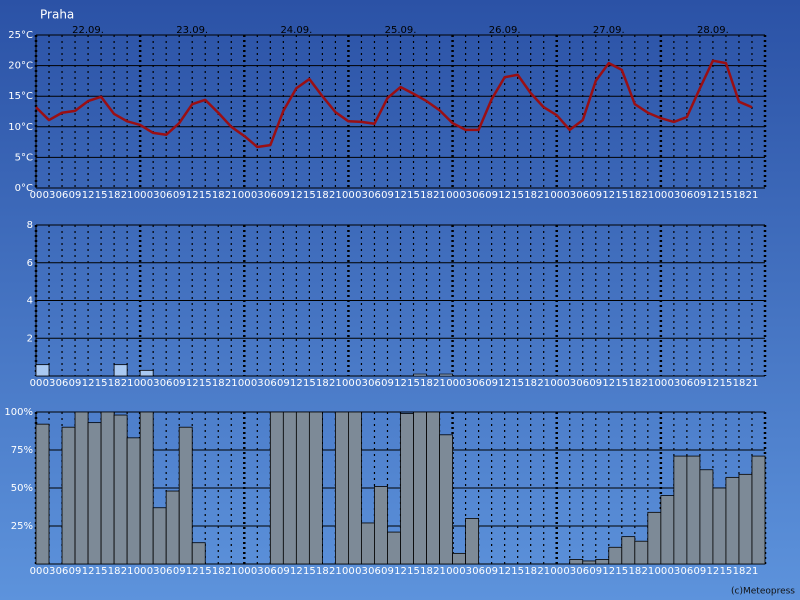 The image size is (800, 600). I want to click on y-tick-label: 10°C, so click(20, 127).